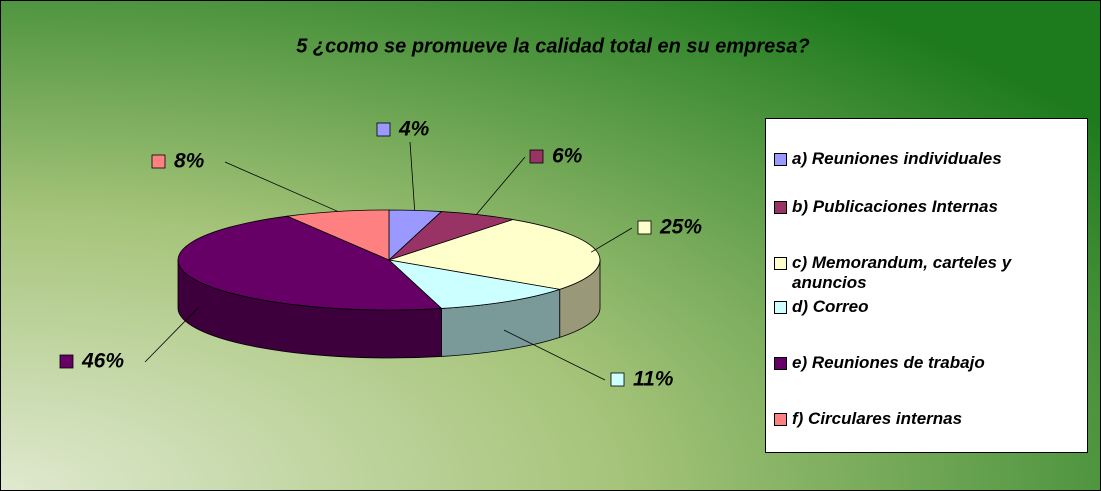 Image resolution: width=1101 pixels, height=491 pixels. I want to click on data-label: 46%, so click(102, 361).